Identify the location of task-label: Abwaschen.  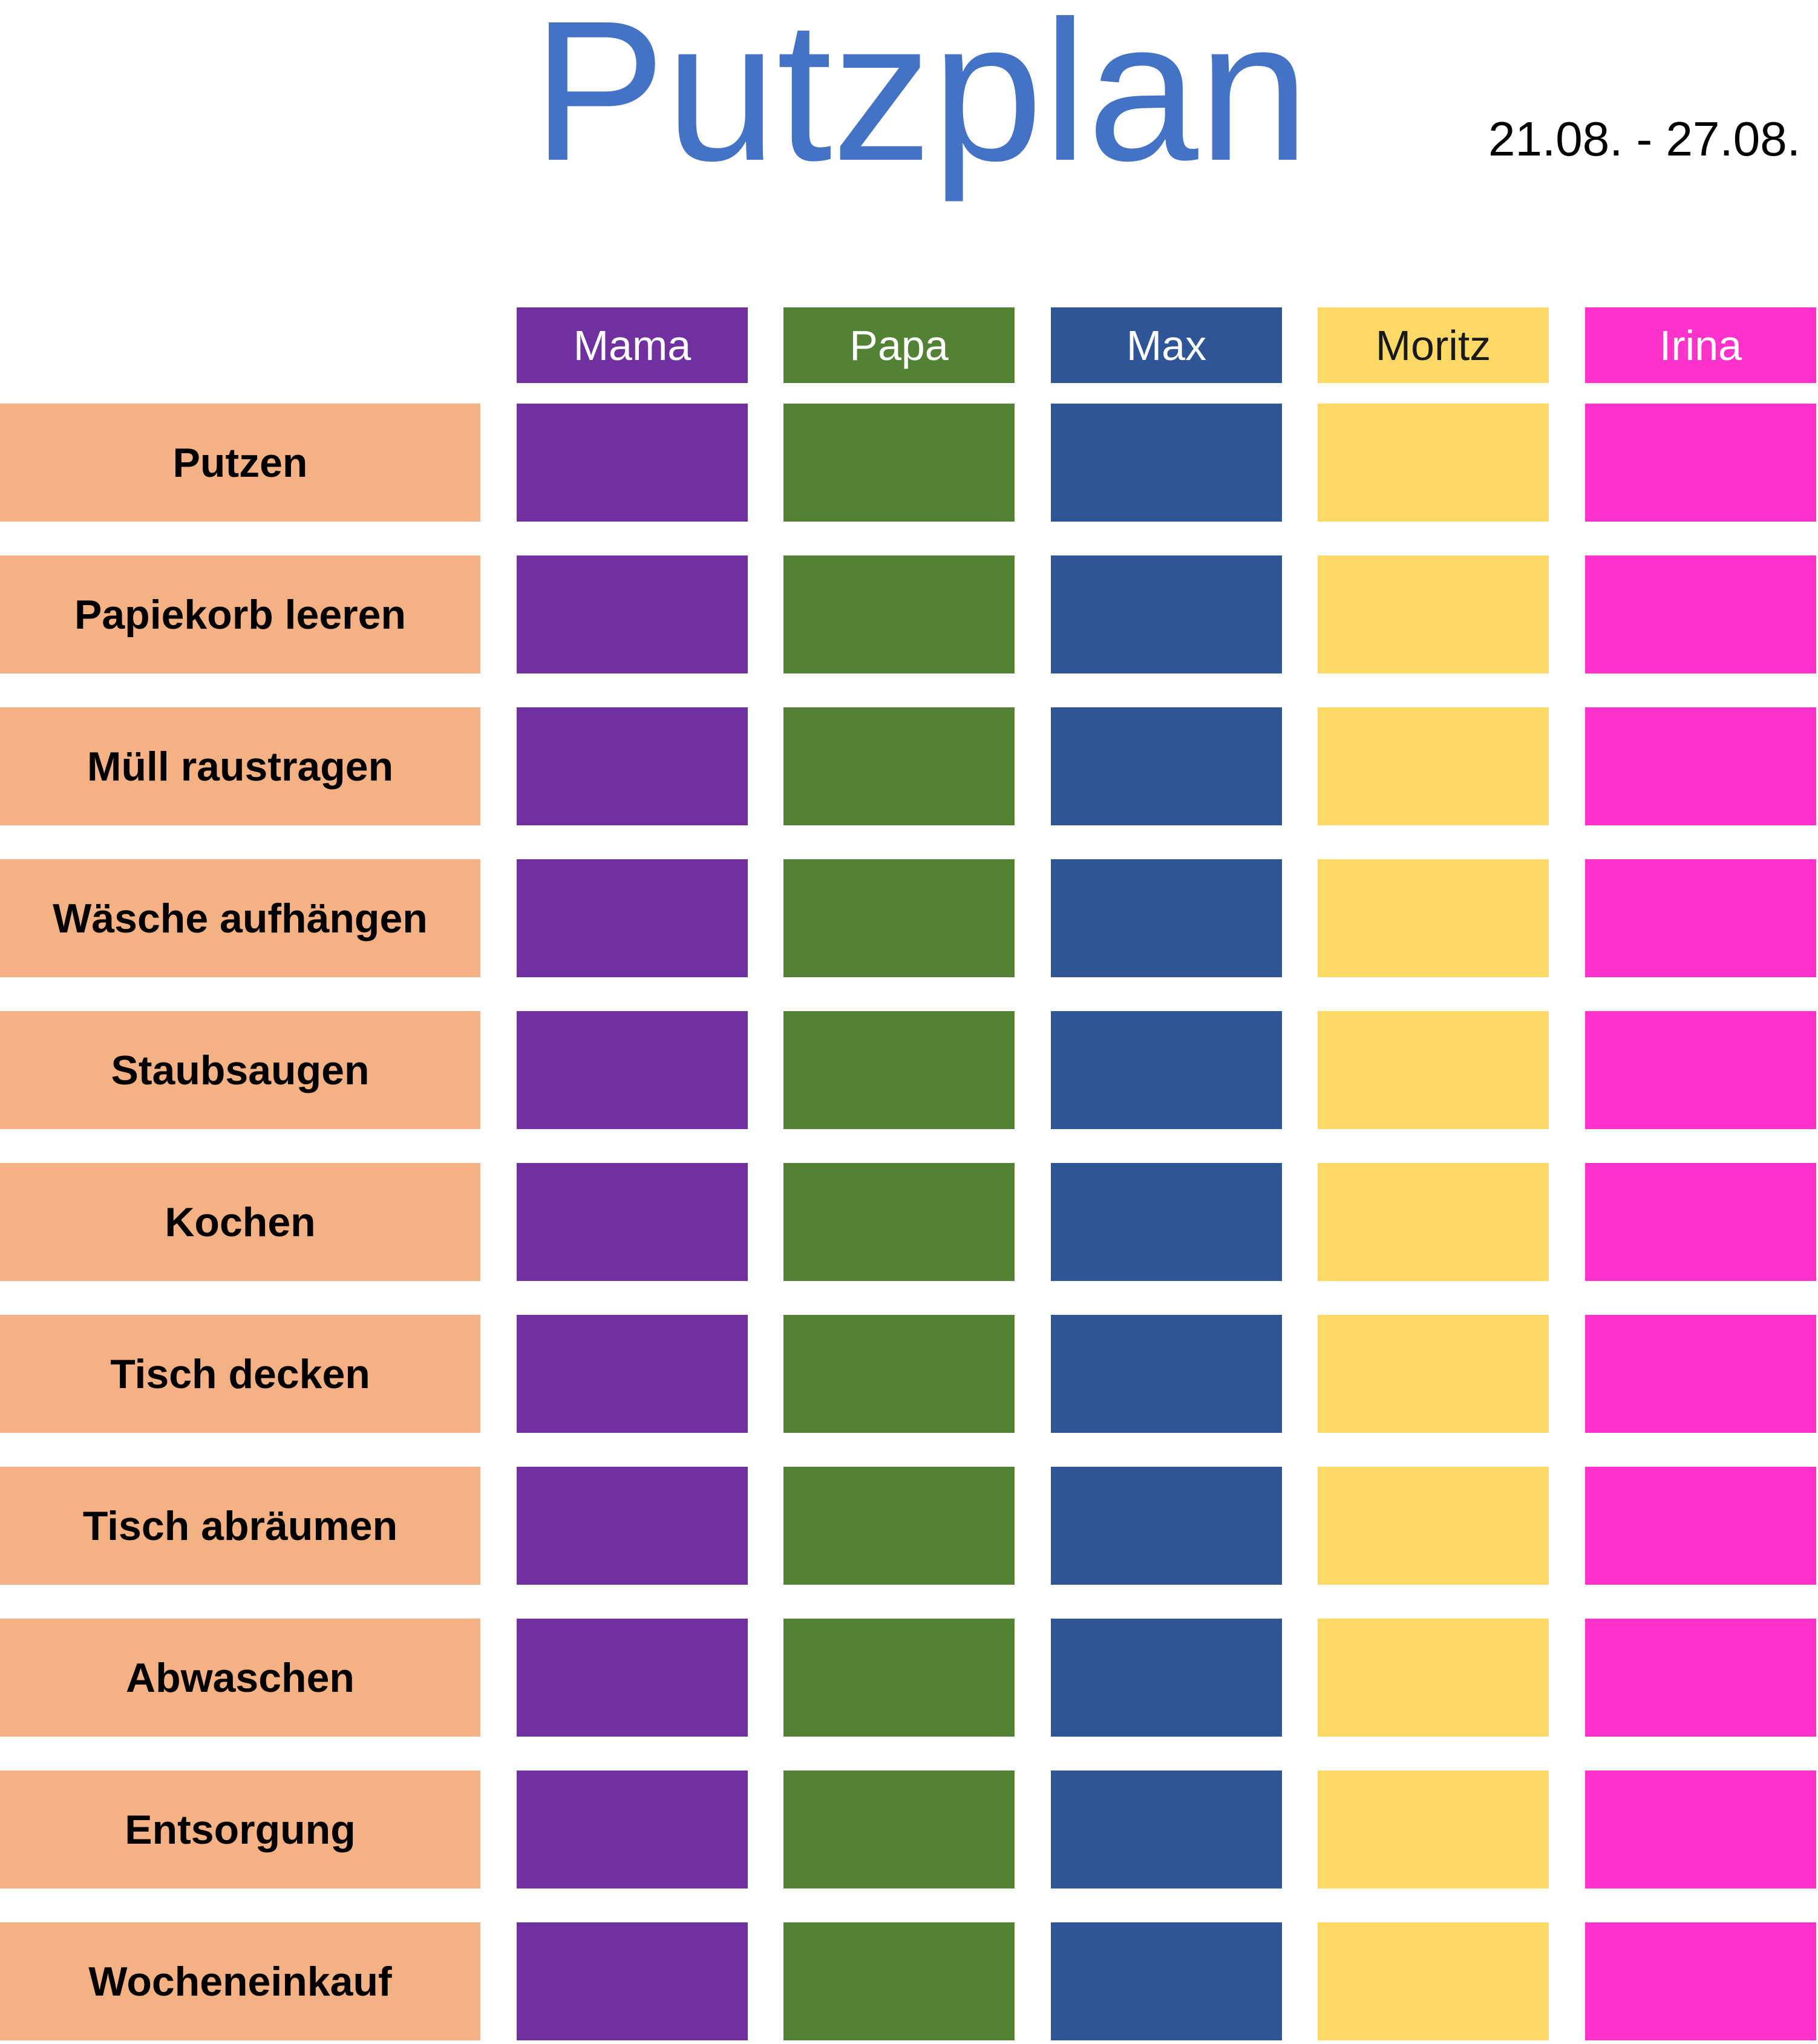
(240, 1678).